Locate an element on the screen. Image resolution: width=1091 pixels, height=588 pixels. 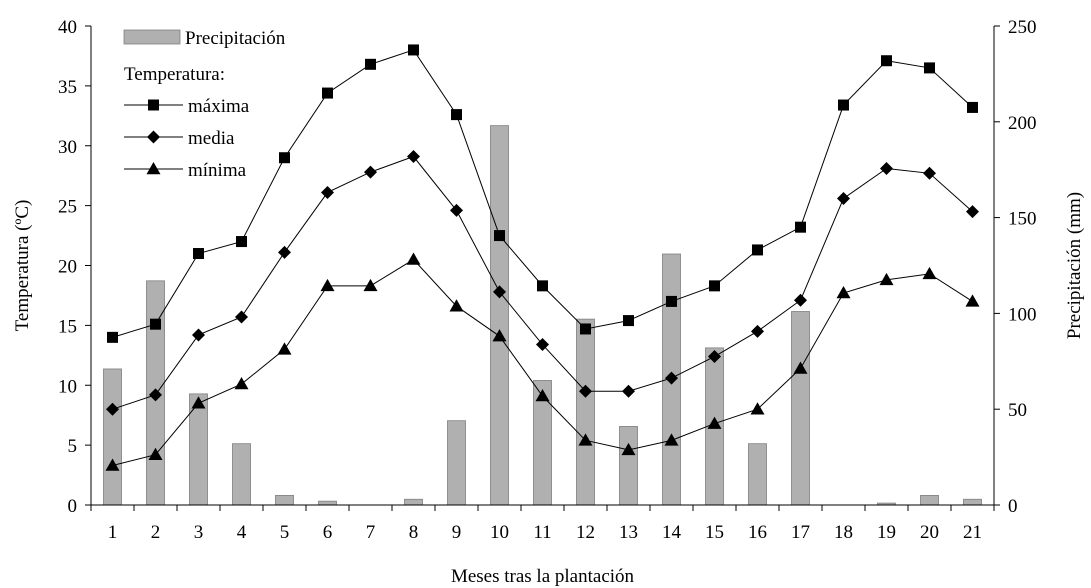
left-y-tick-label: 15 is located at coordinates (67, 326).